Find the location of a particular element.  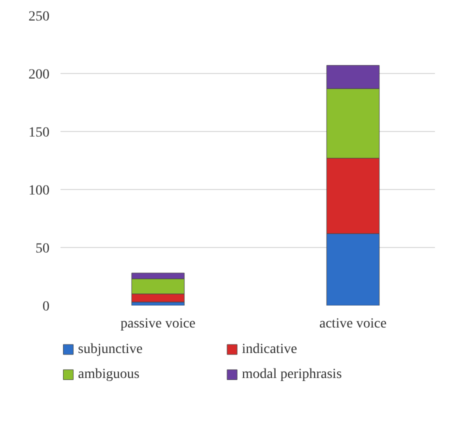

legend-label: modal periphrasis is located at coordinates (292, 374).